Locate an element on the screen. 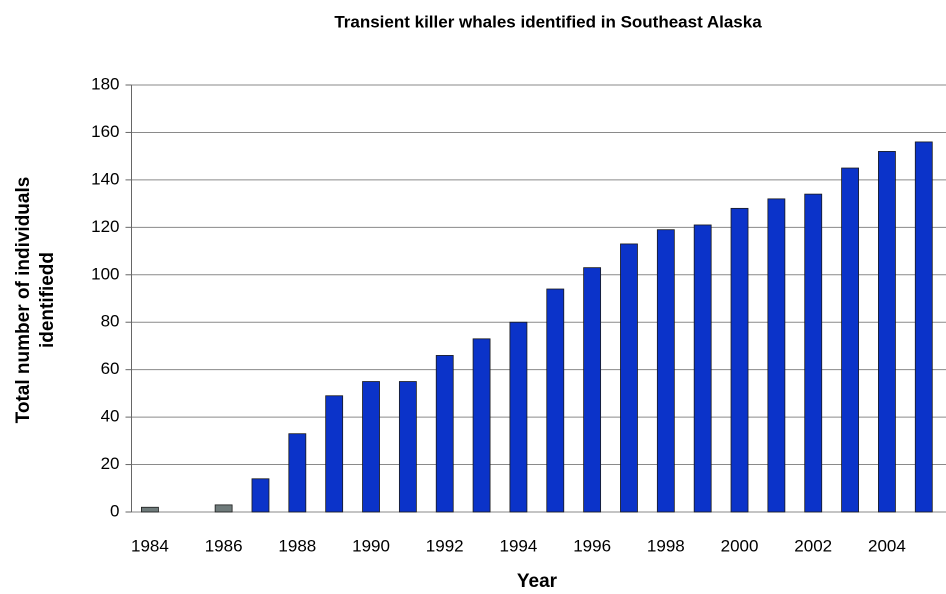 This screenshot has height=594, width=946. y-tick-label: 40 is located at coordinates (110, 416).